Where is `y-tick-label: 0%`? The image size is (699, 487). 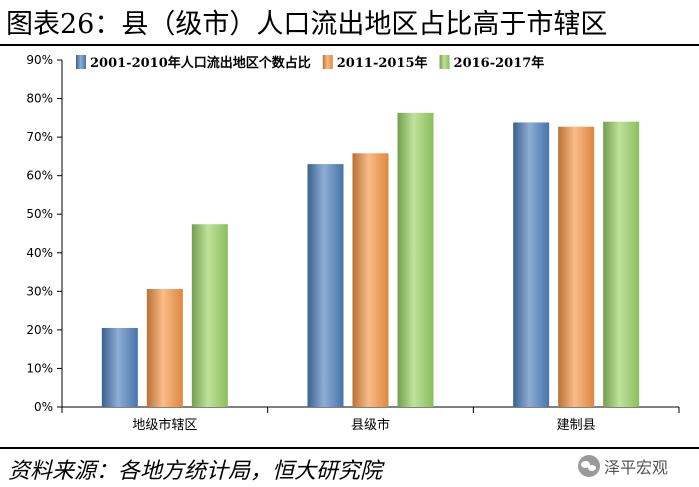
y-tick-label: 0% is located at coordinates (43, 407).